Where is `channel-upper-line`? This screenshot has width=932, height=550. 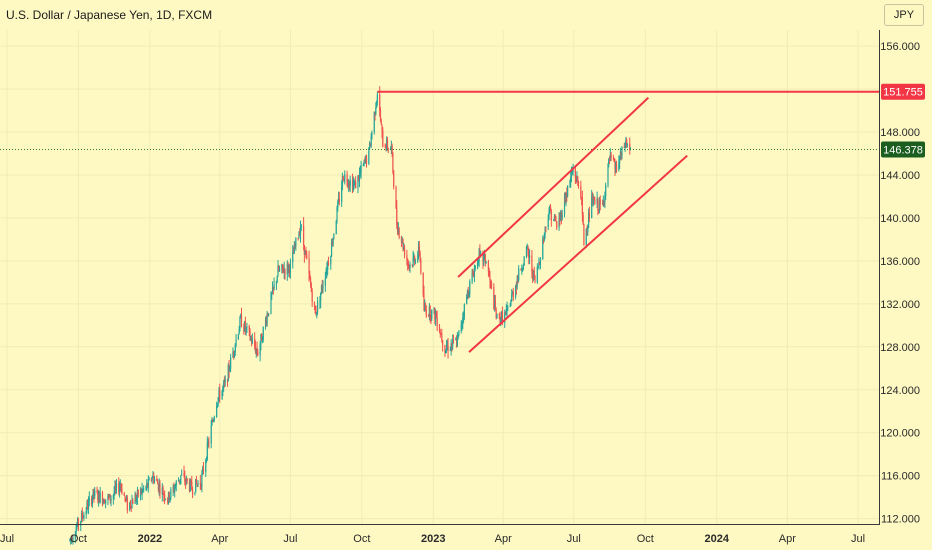
channel-upper-line is located at coordinates (553, 187).